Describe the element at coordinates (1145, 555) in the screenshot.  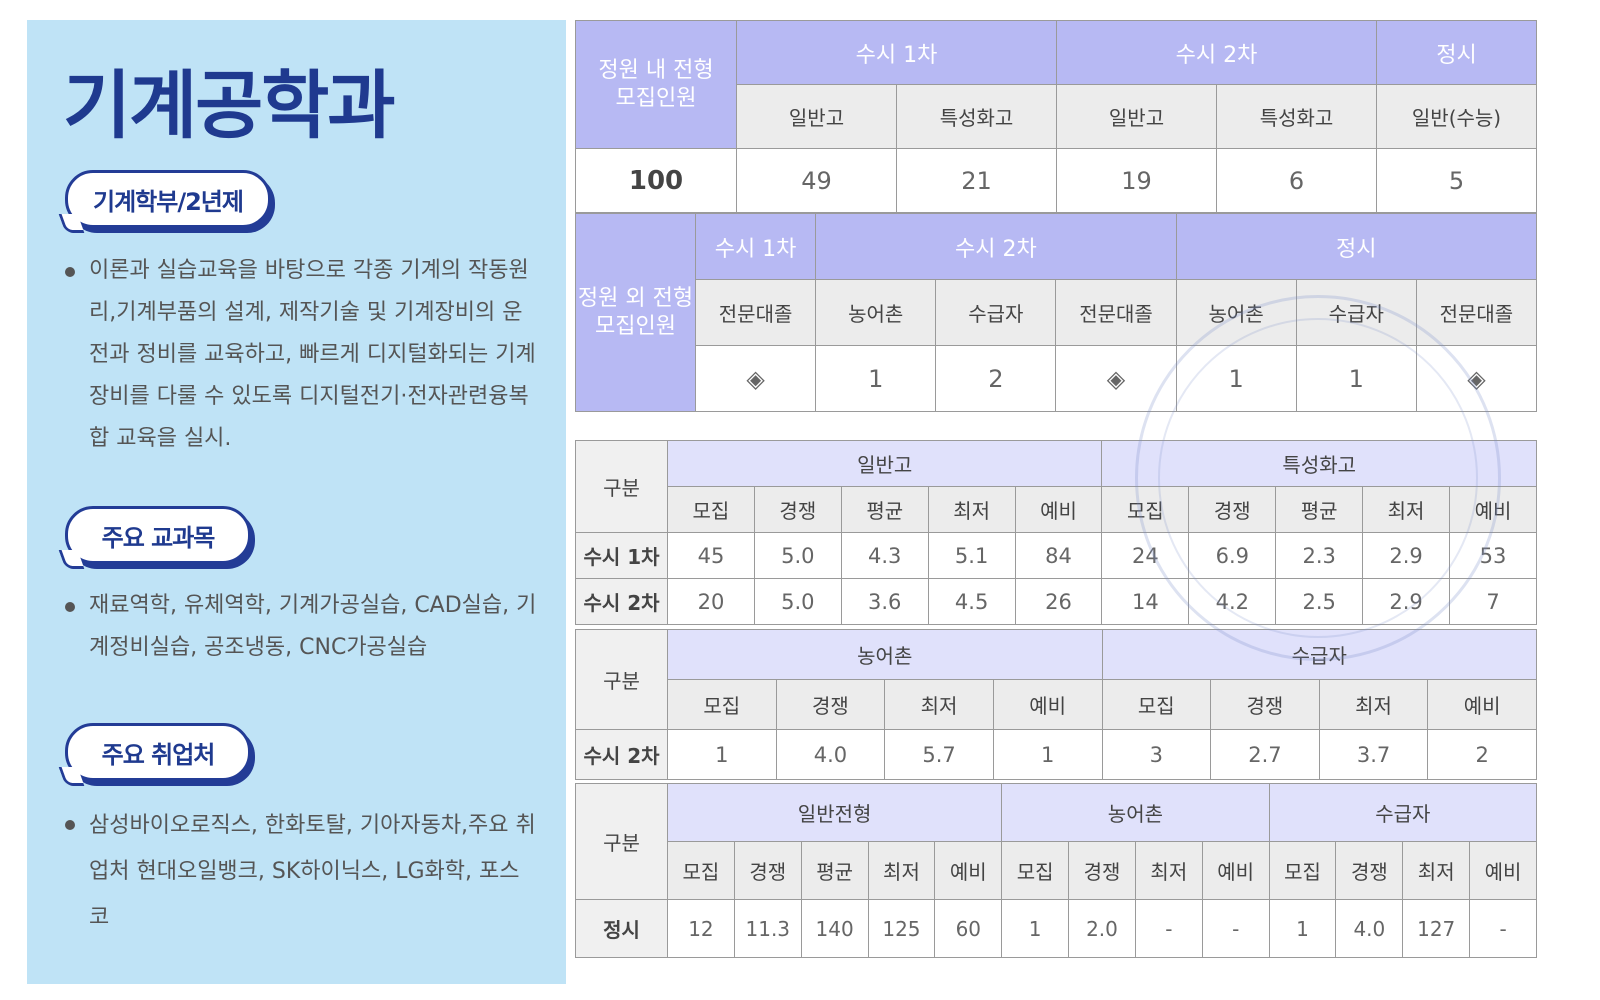
I see `table-cell: 24` at that location.